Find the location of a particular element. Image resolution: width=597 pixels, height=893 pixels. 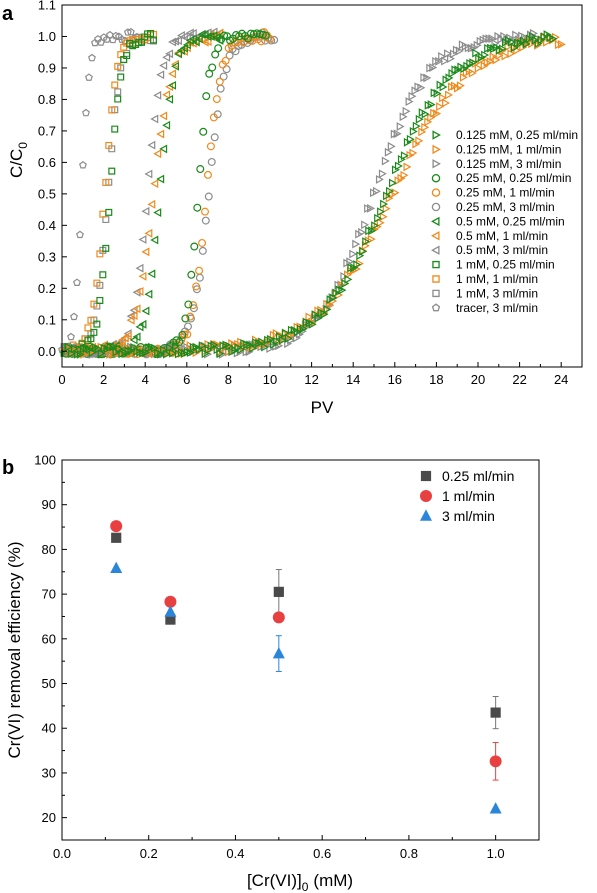

series-1-mm-3-ml-min is located at coordinates (109, 195).